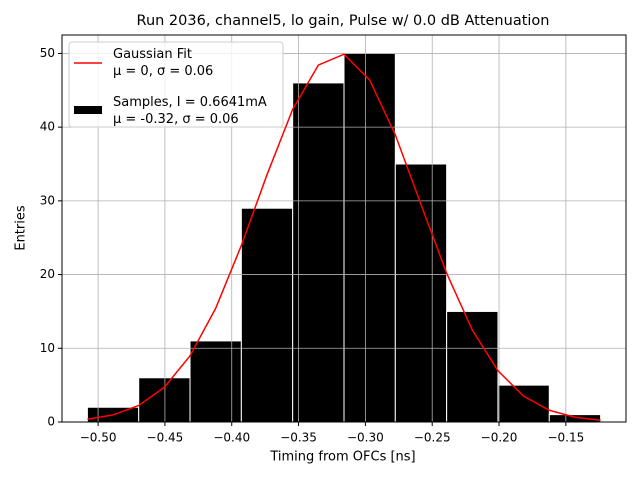 This screenshot has height=480, width=640. Describe the element at coordinates (165, 438) in the screenshot. I see `x-tick-label: −0.45` at that location.